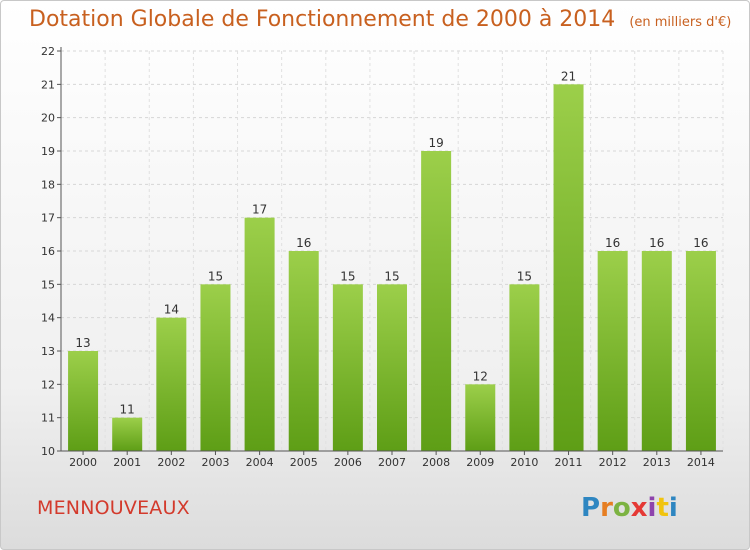 The image size is (750, 550). Describe the element at coordinates (524, 276) in the screenshot. I see `data-label-2010: 15` at that location.